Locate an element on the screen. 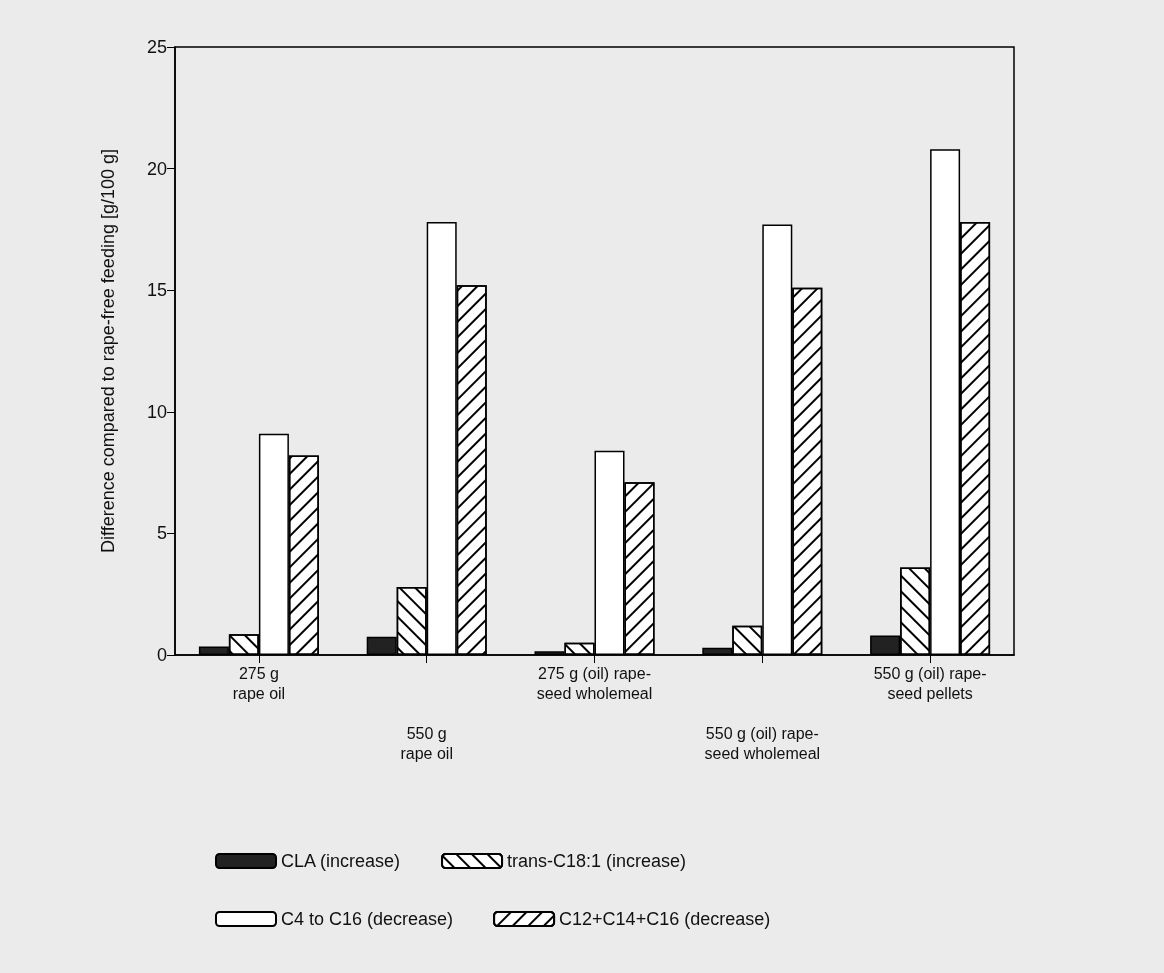  legend-label: C12+C14+C16 (decrease) is located at coordinates (665, 919).